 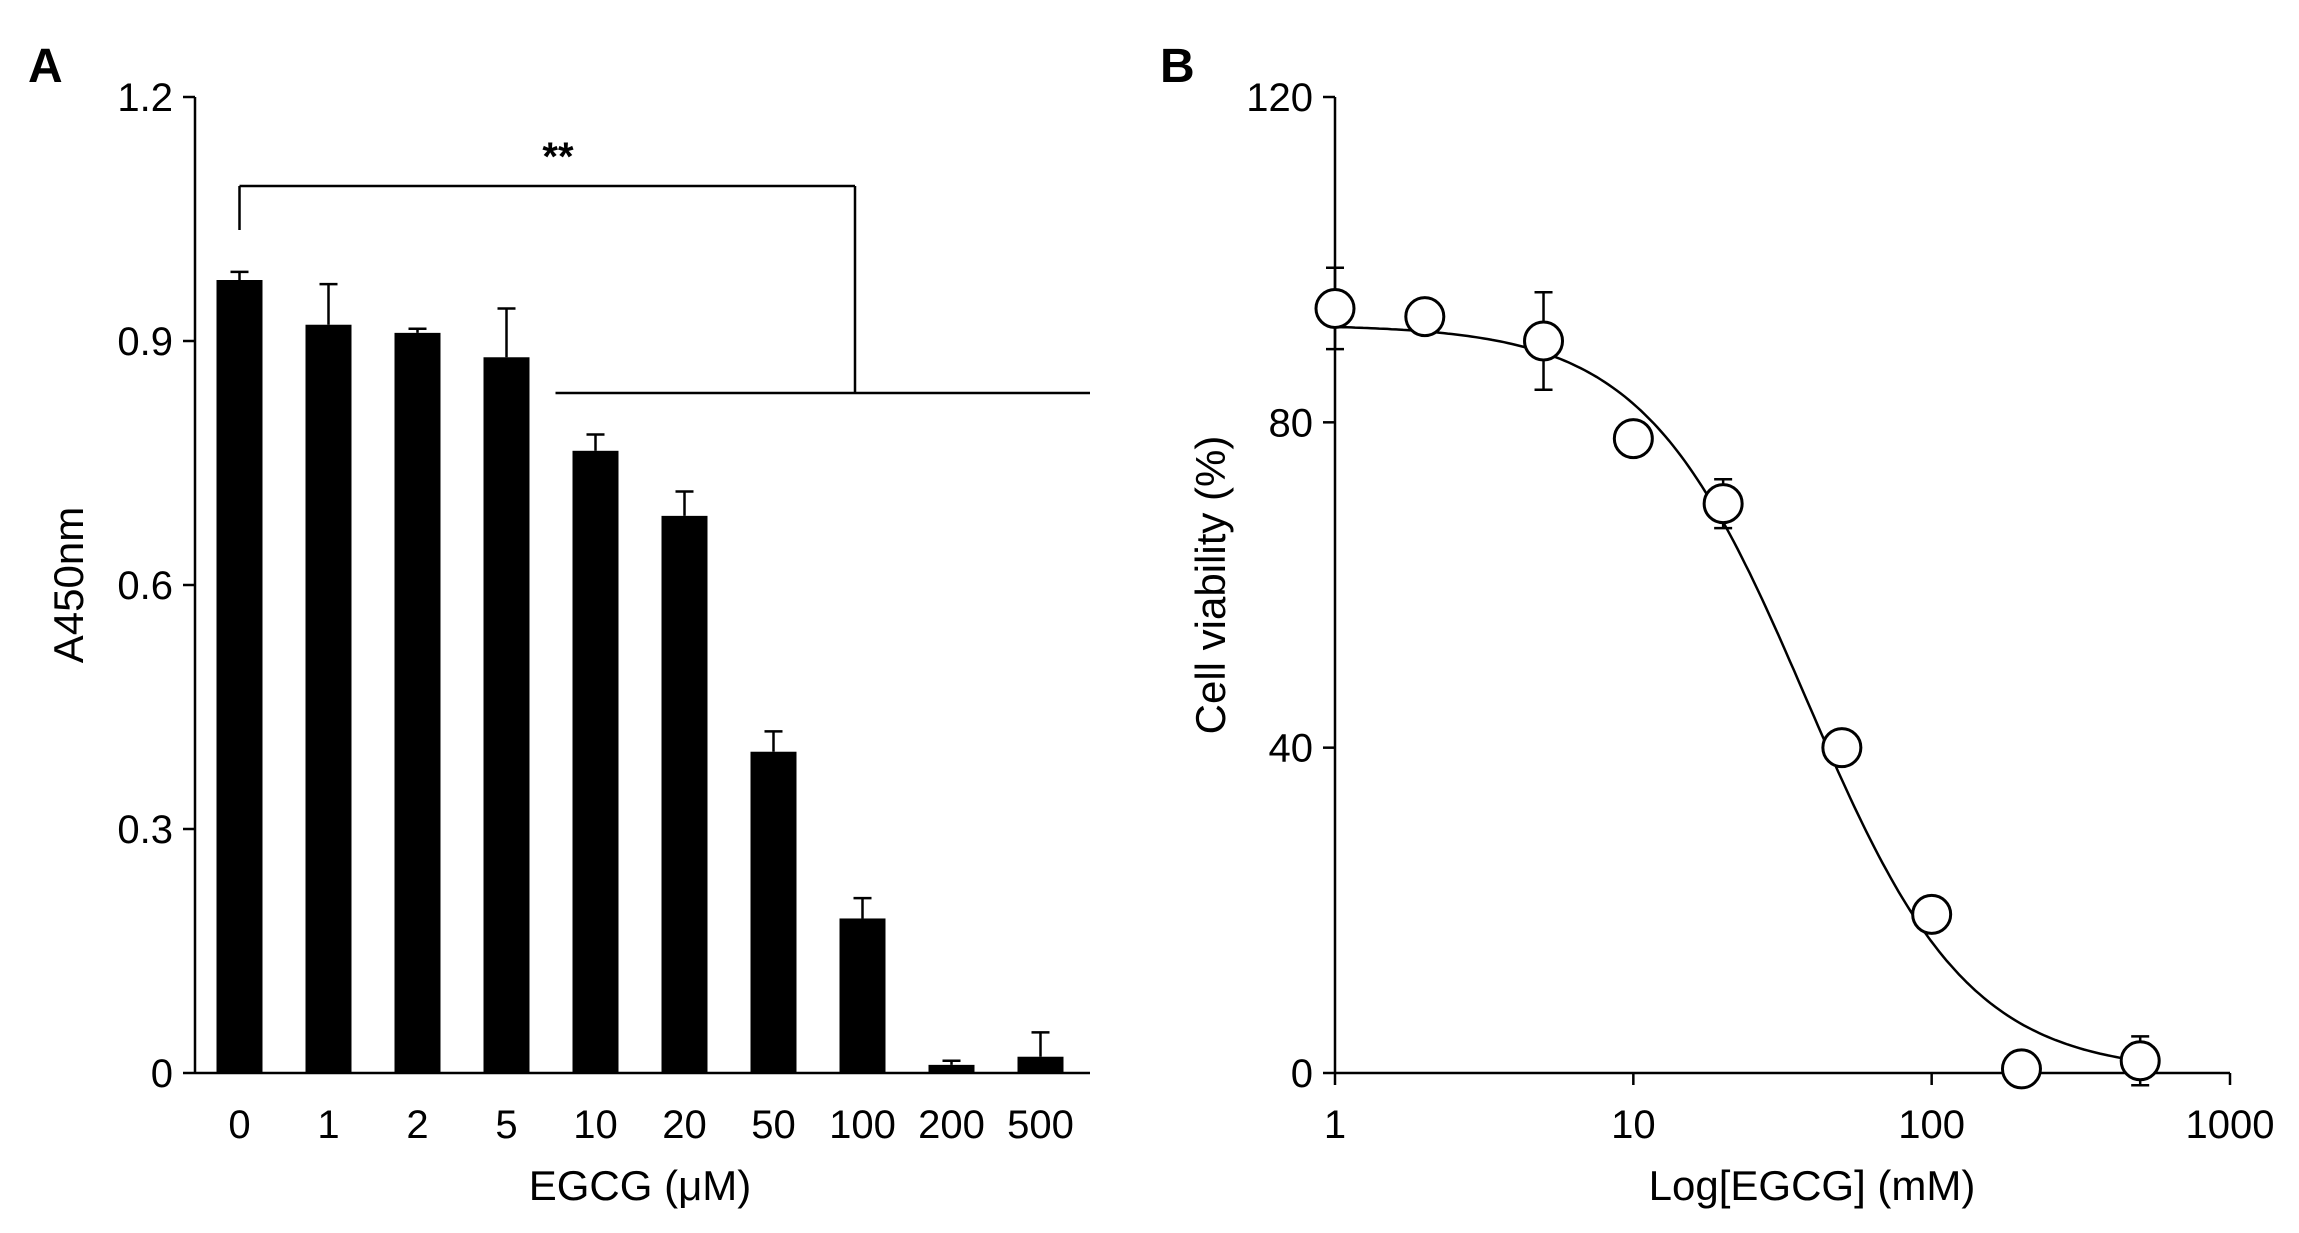 What do you see at coordinates (684, 1125) in the screenshot?
I see `panel-a-x-tick-label: 20` at bounding box center [684, 1125].